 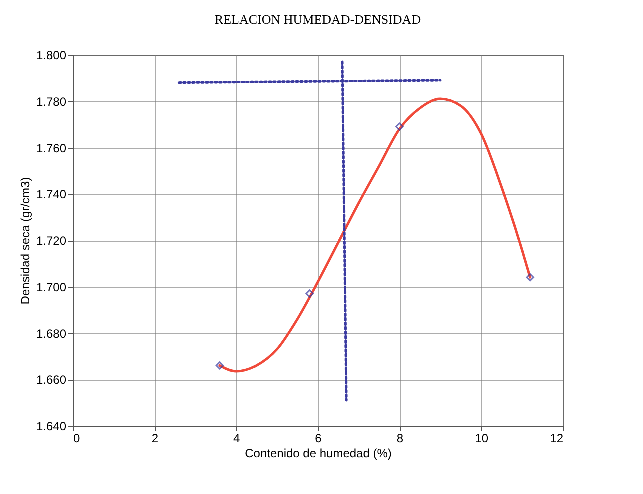 I want to click on x-axis-title: Contenido de humedad (%), so click(x=318, y=453).